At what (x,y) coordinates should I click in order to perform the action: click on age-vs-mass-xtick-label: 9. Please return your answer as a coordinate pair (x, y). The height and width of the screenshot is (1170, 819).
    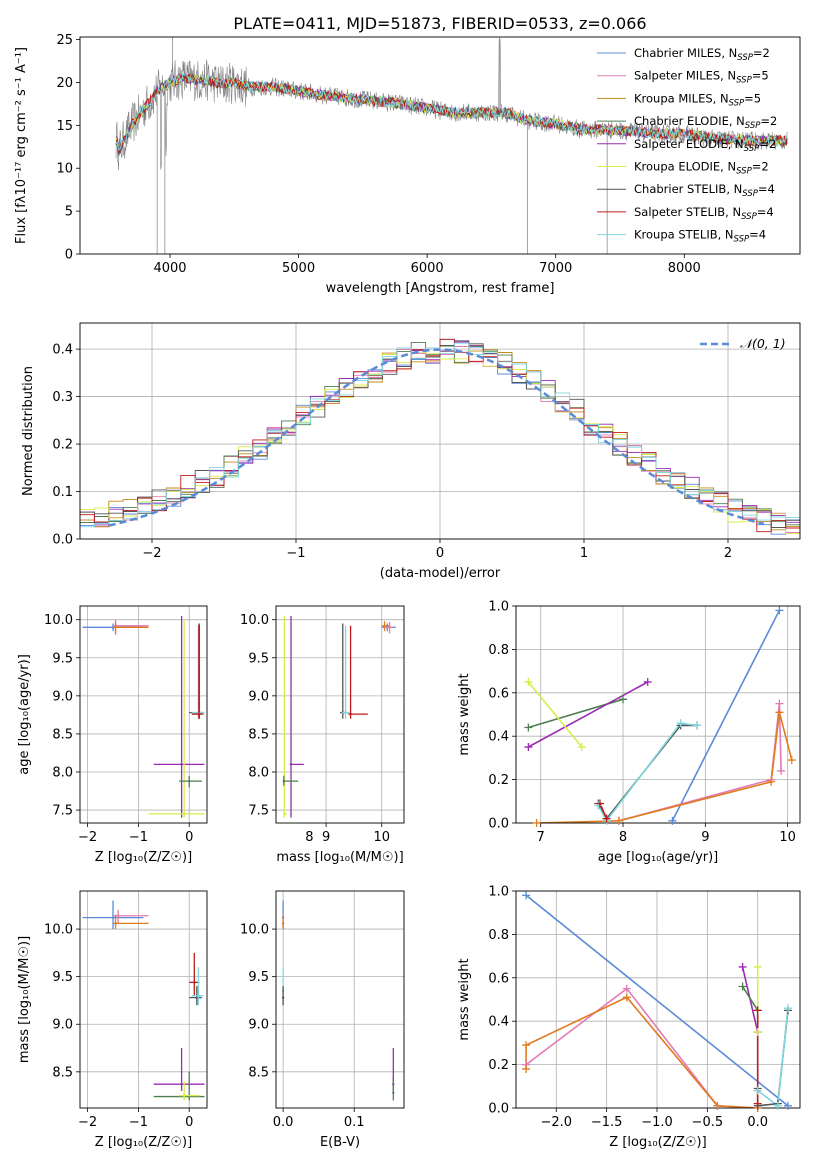
    Looking at the image, I should click on (326, 837).